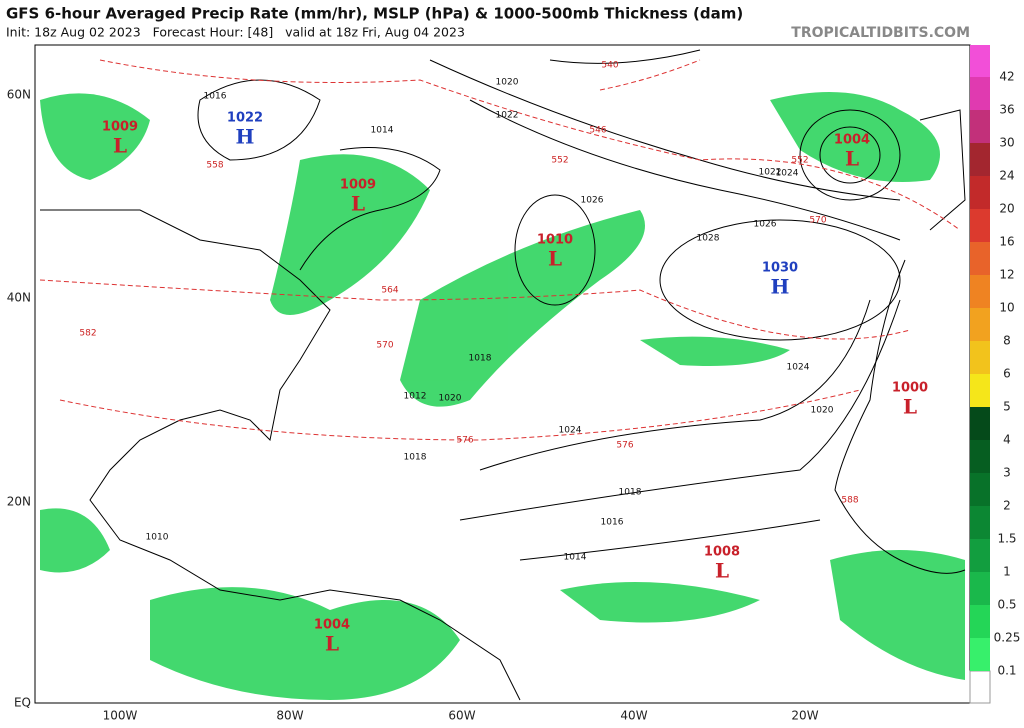 Image resolution: width=1024 pixels, height=728 pixels. Describe the element at coordinates (1007, 638) in the screenshot. I see `colorbar-label: 0.25` at that location.